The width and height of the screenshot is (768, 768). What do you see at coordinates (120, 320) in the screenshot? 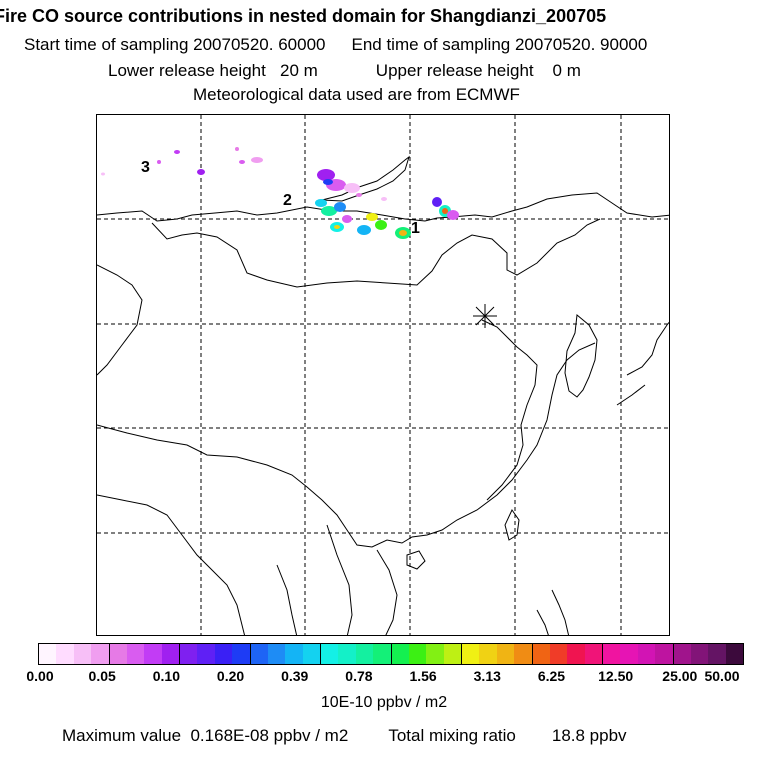
I see `china-west-border` at bounding box center [120, 320].